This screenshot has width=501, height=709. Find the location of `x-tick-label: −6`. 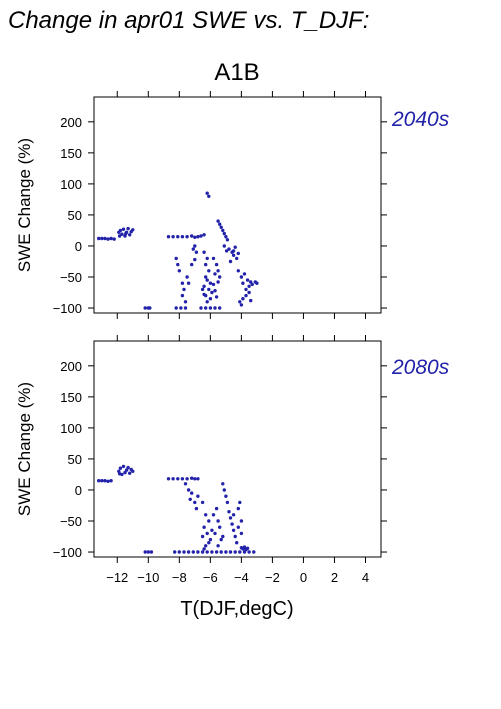

x-tick-label: −6 is located at coordinates (210, 577).